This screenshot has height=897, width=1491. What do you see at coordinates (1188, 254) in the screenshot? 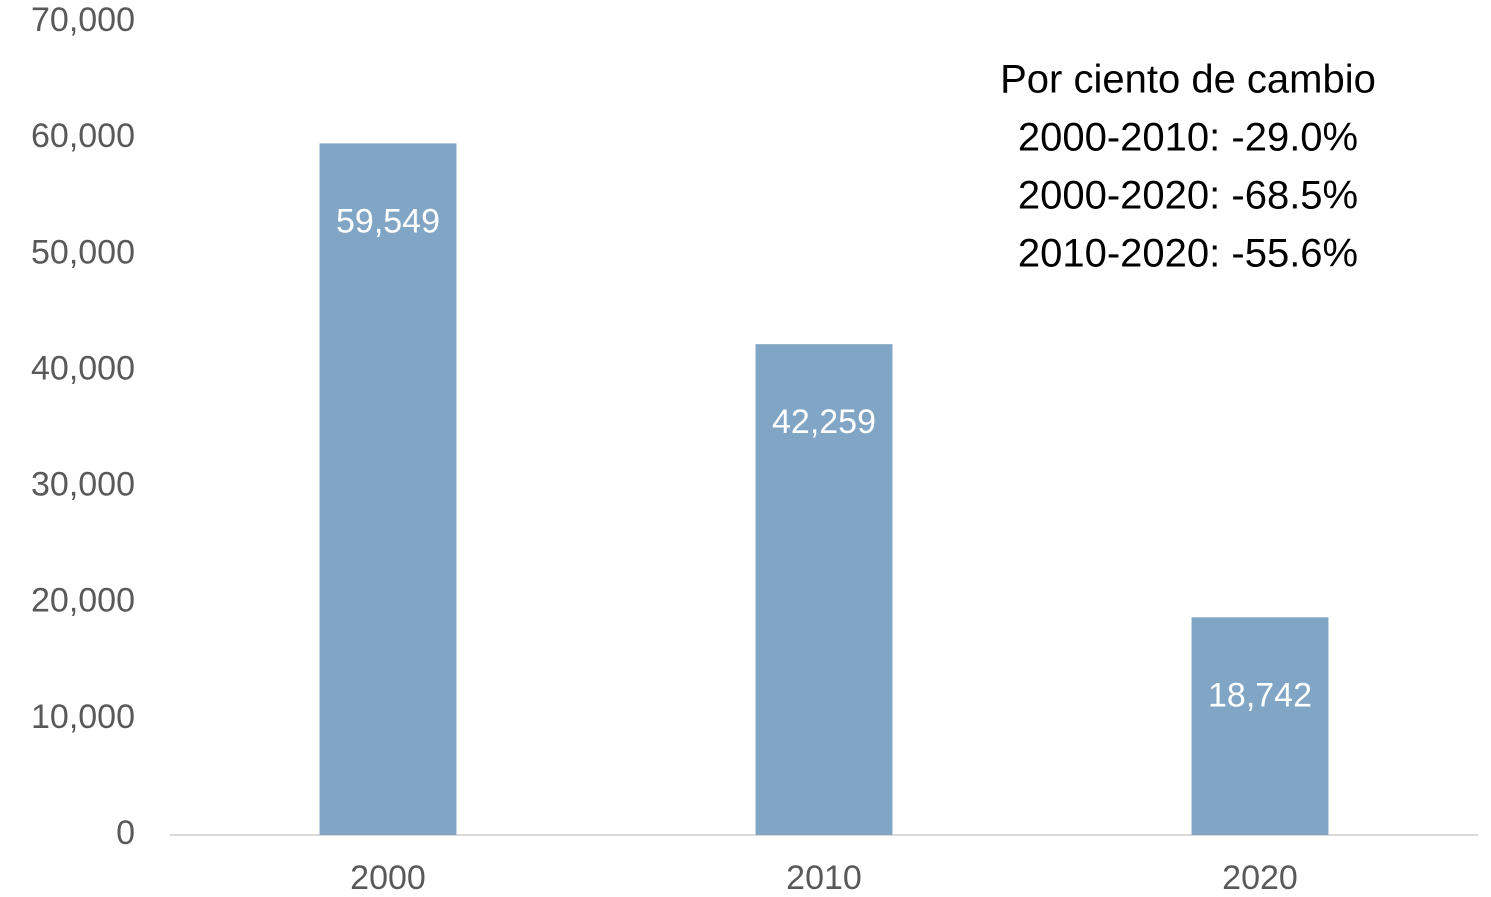
I see `annotation: 2010-2020: -55.6%` at bounding box center [1188, 254].